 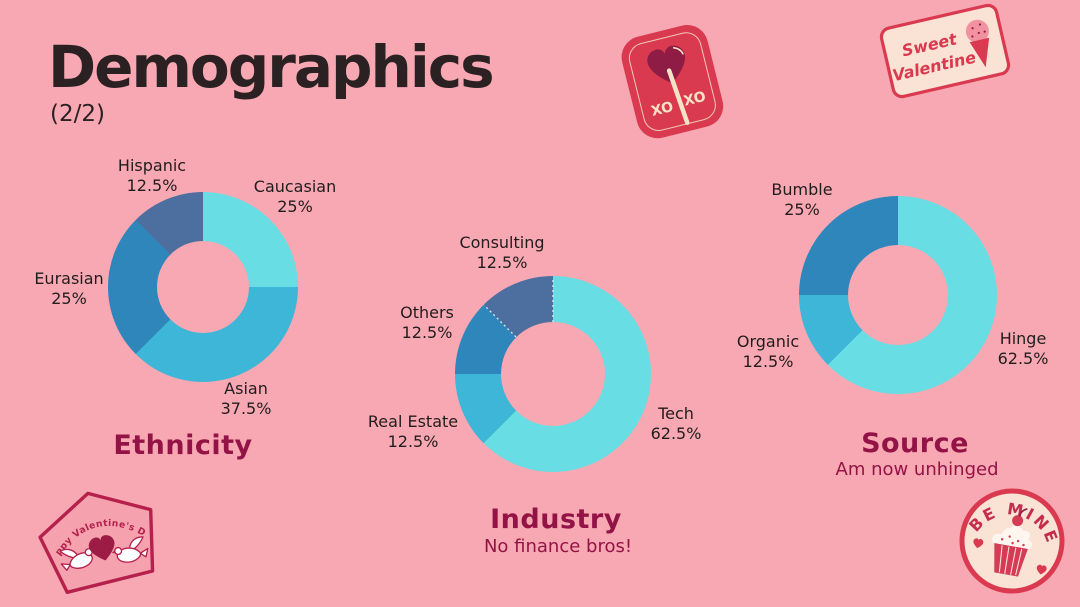 I want to click on sticker-inner-border, so click(x=672, y=81).